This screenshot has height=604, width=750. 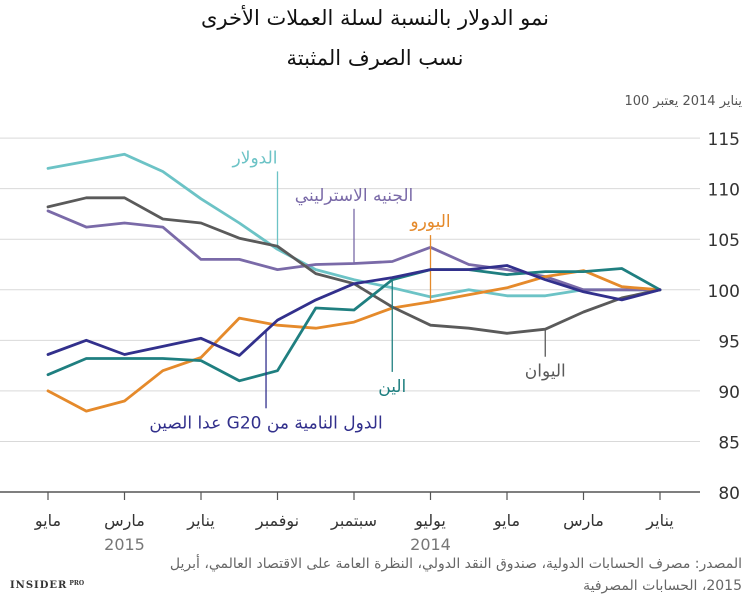 I want to click on series-label-5: الدول النامية من G20 عدا الصين, so click(x=265, y=423).